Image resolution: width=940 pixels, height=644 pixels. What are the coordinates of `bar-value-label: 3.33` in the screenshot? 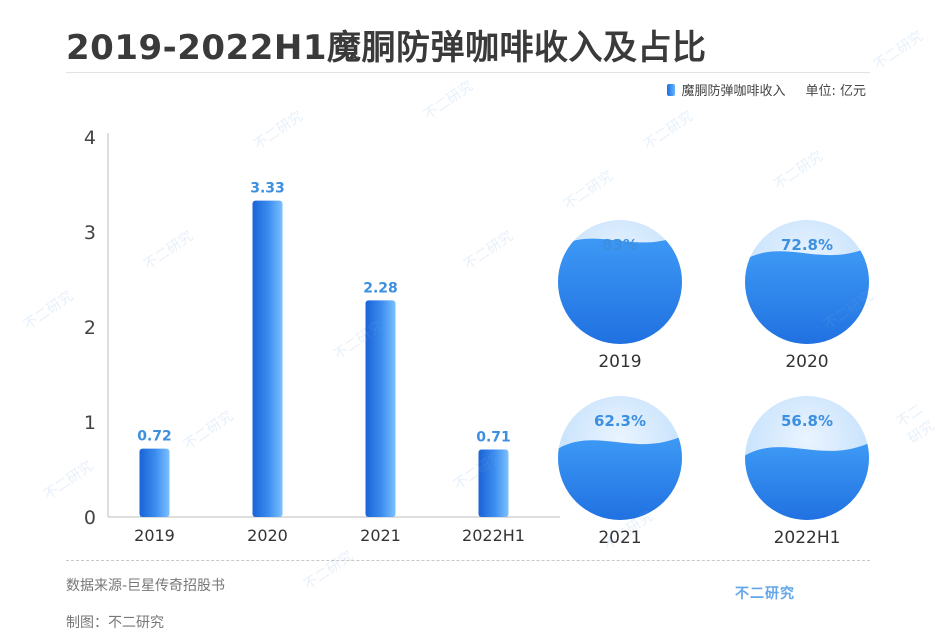 It's located at (267, 189).